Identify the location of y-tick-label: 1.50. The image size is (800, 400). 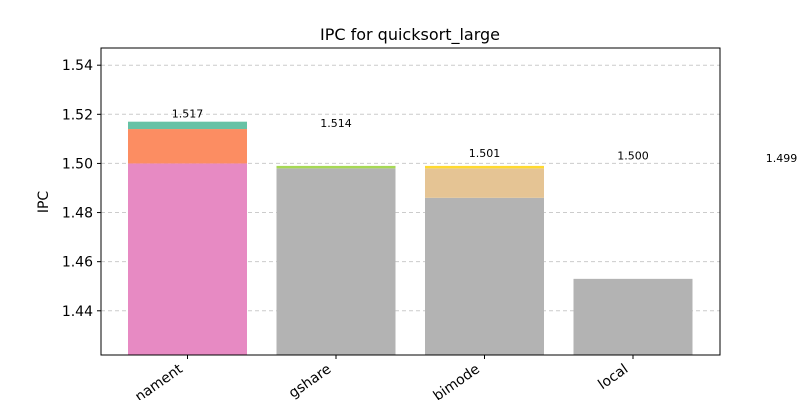
(77, 164).